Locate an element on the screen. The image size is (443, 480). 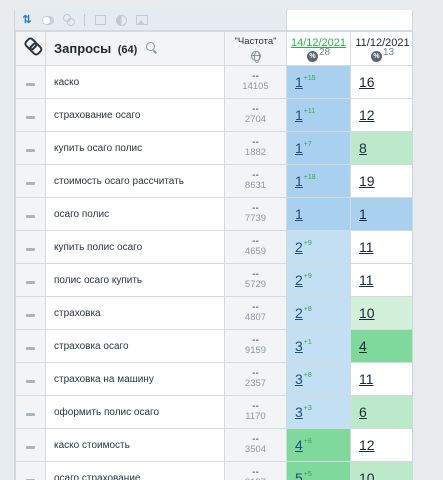
header-link-cell is located at coordinates (30, 48).